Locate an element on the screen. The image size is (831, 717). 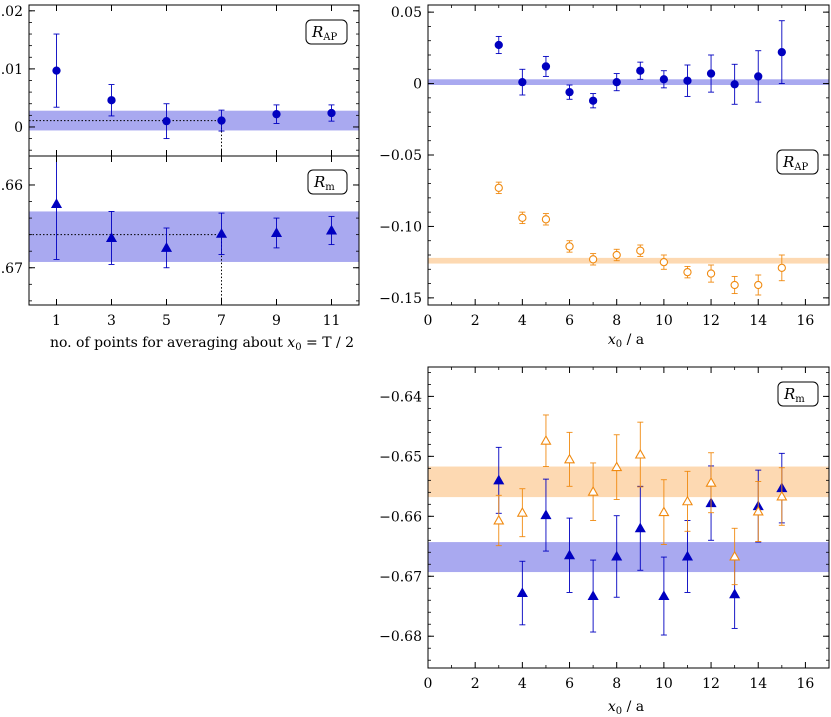
x-tick-label: 0 is located at coordinates (428, 321).